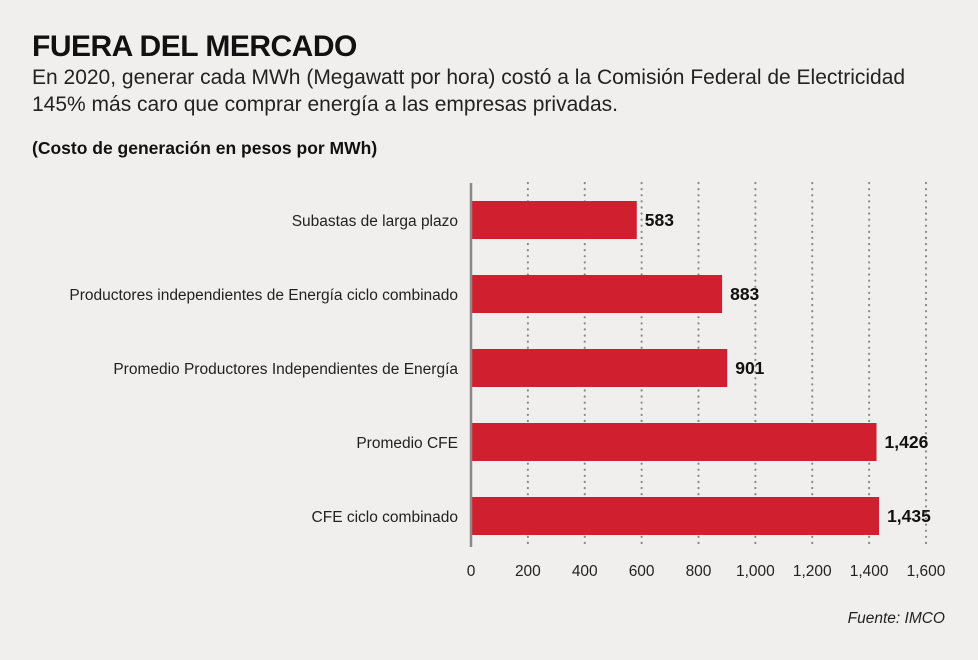 This screenshot has width=978, height=660. What do you see at coordinates (375, 221) in the screenshot?
I see `category-label: Subastas de larga plazo` at bounding box center [375, 221].